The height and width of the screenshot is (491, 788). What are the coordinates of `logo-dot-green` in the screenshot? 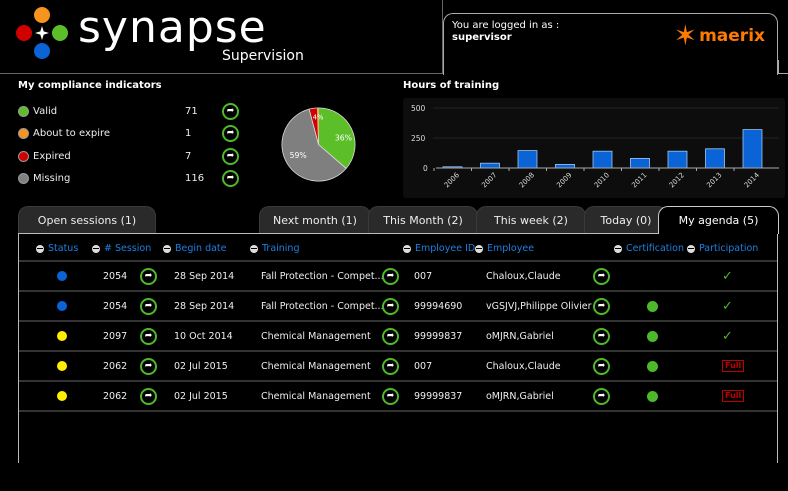 It's located at (60, 33).